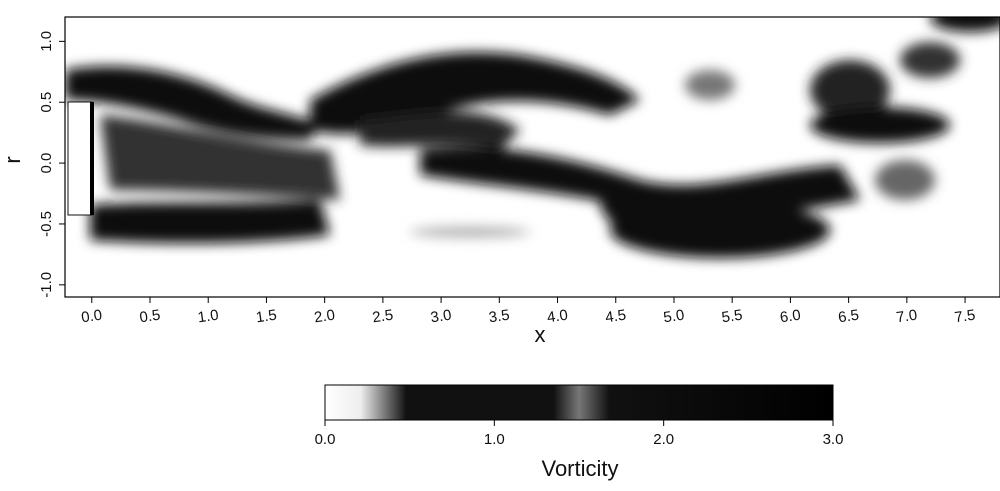 This screenshot has width=1000, height=491. I want to click on x-tick-label: 7.0, so click(906, 317).